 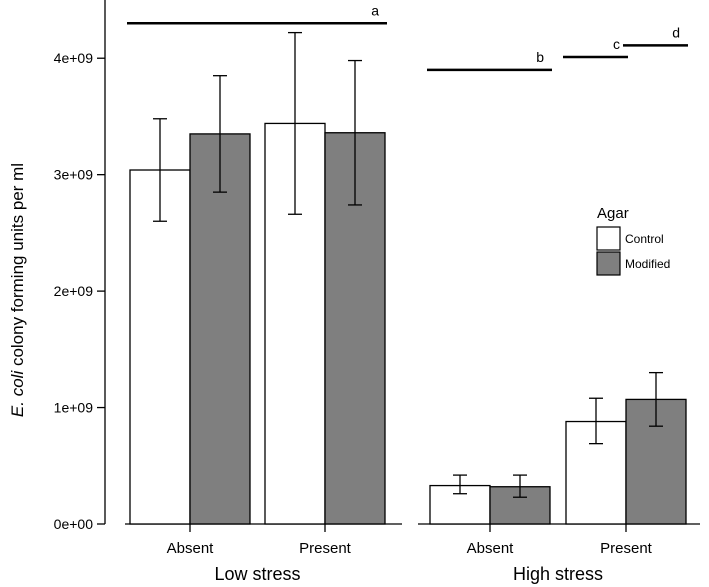 I want to click on y-tick-label: 1e+09, so click(x=74, y=408).